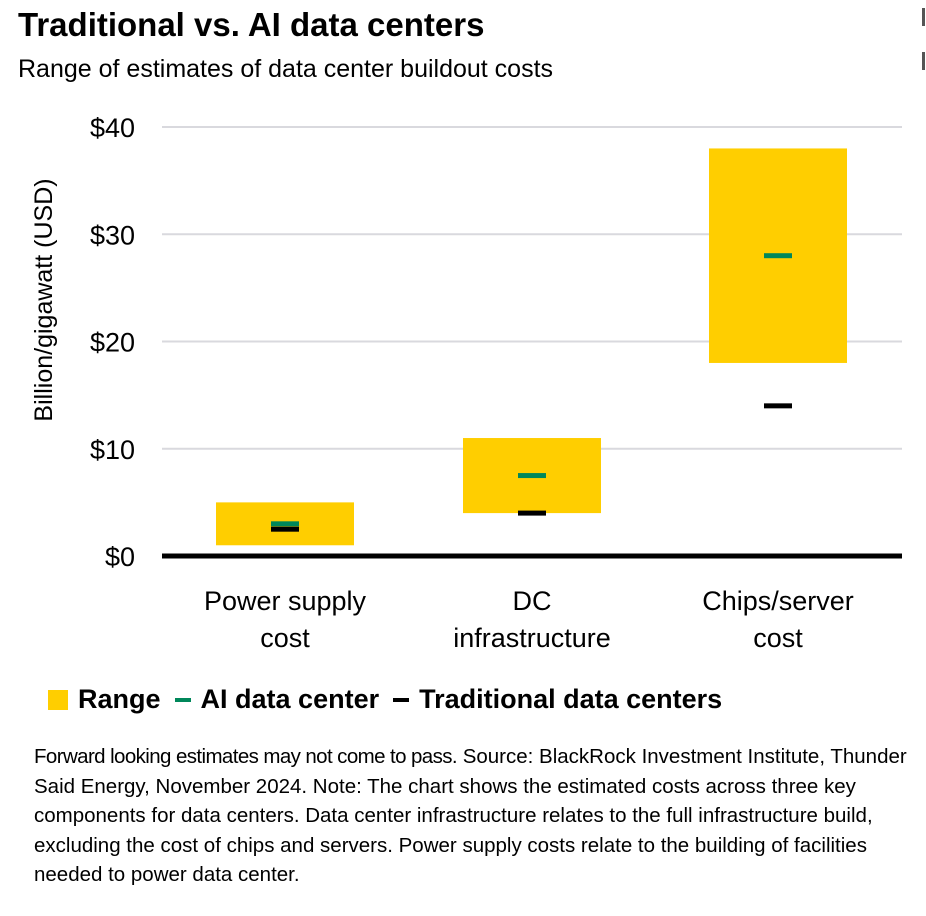 Image resolution: width=926 pixels, height=916 pixels. I want to click on legend-ai: AI data center, so click(277, 699).